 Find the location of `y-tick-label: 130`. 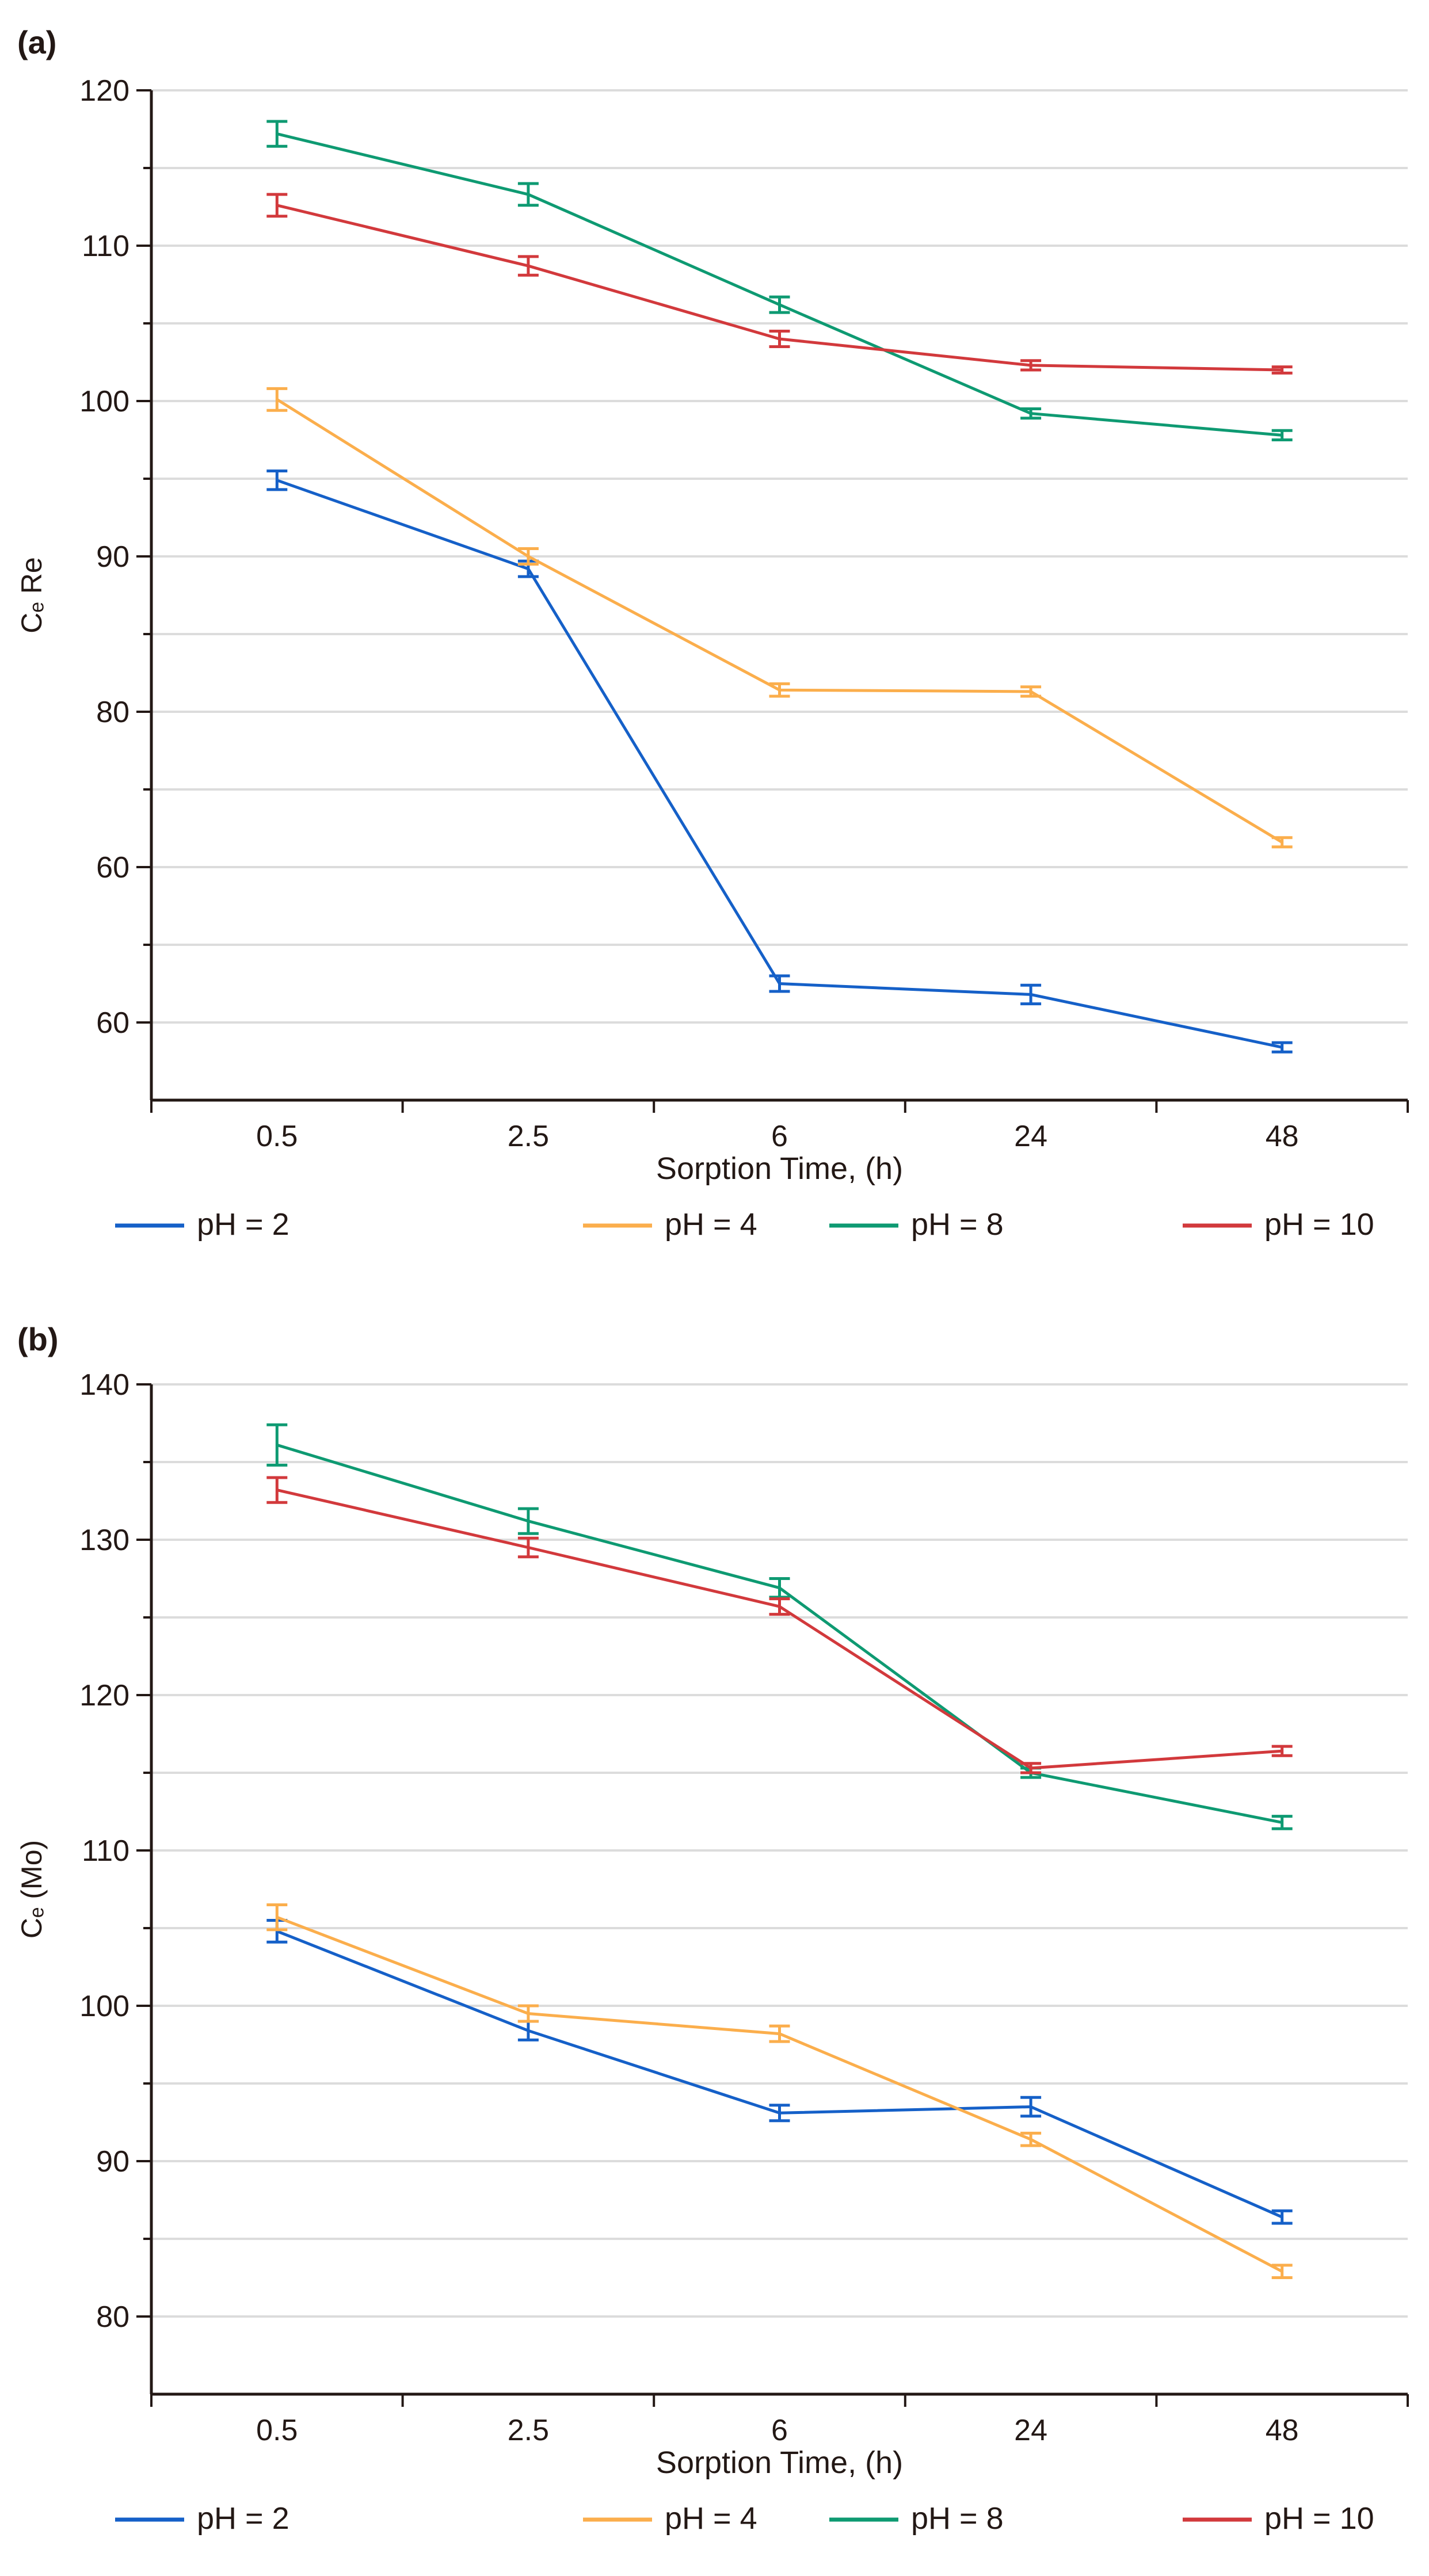

y-tick-label: 130 is located at coordinates (104, 1540).